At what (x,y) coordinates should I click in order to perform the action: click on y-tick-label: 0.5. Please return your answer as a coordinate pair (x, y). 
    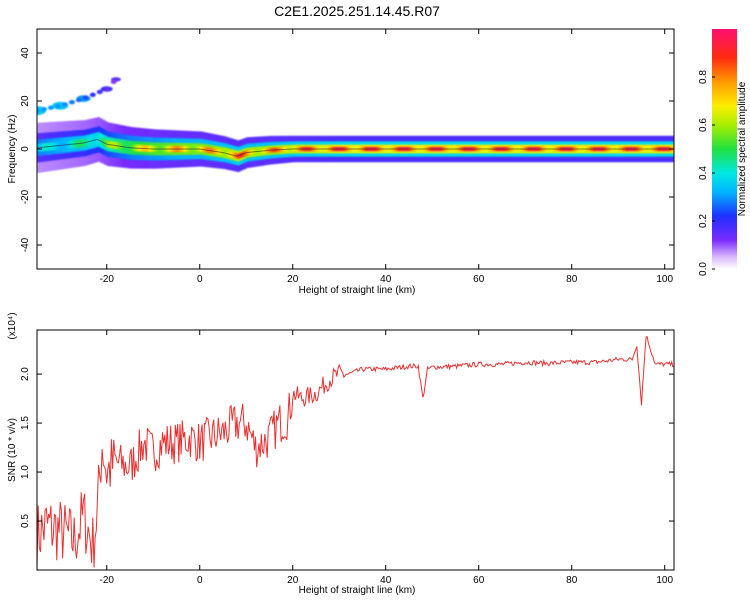
    Looking at the image, I should click on (25, 521).